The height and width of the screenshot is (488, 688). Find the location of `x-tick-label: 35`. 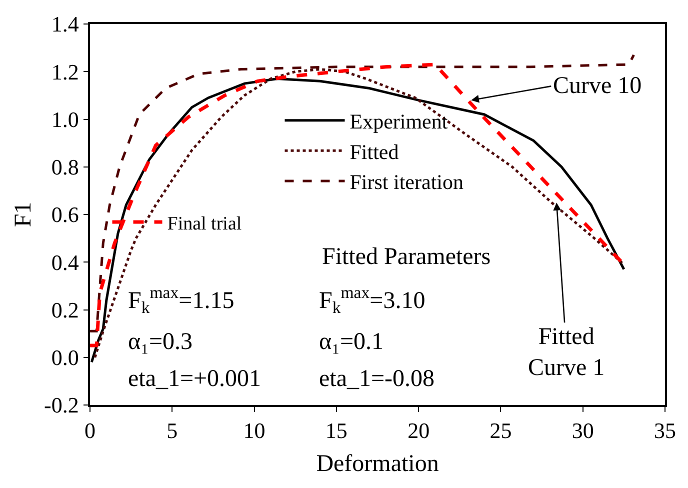

x-tick-label: 35 is located at coordinates (665, 431).